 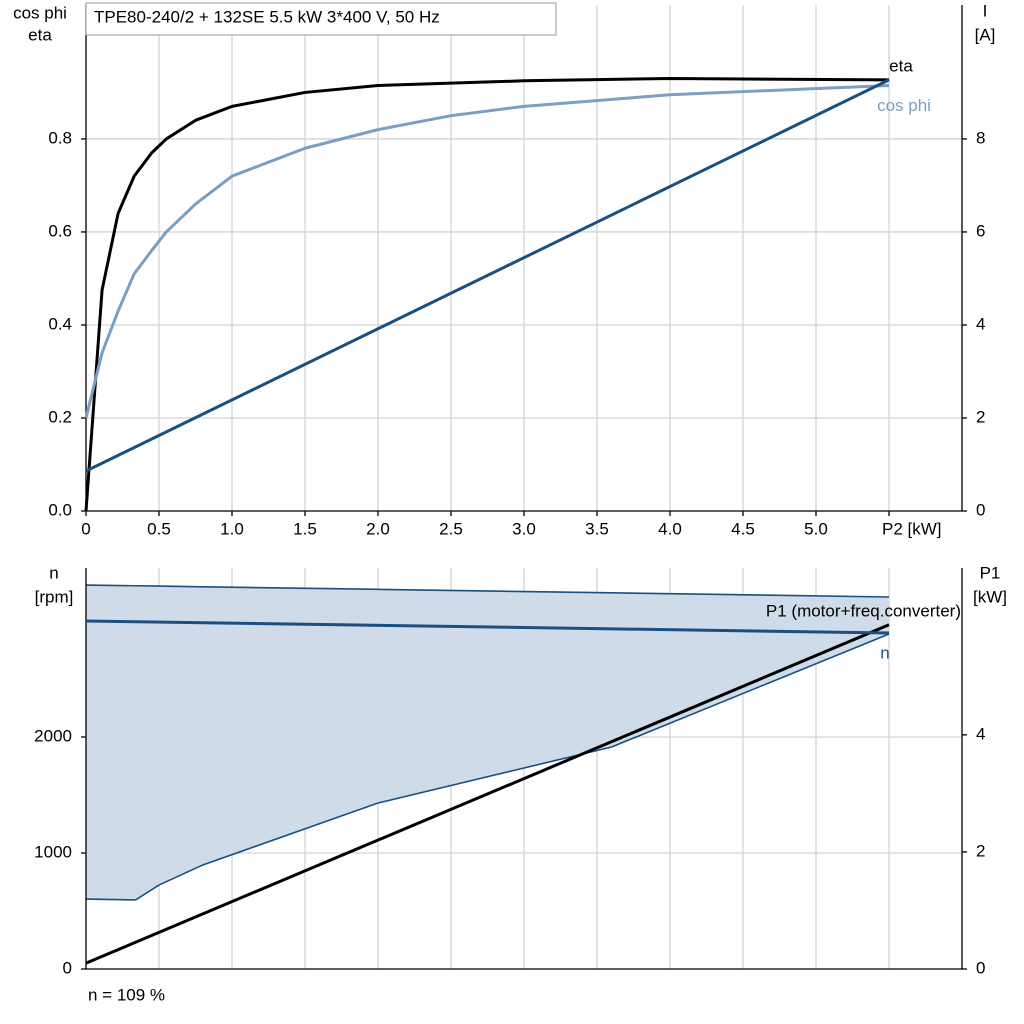 I want to click on y-tick-label: 0.4, so click(x=60, y=323).